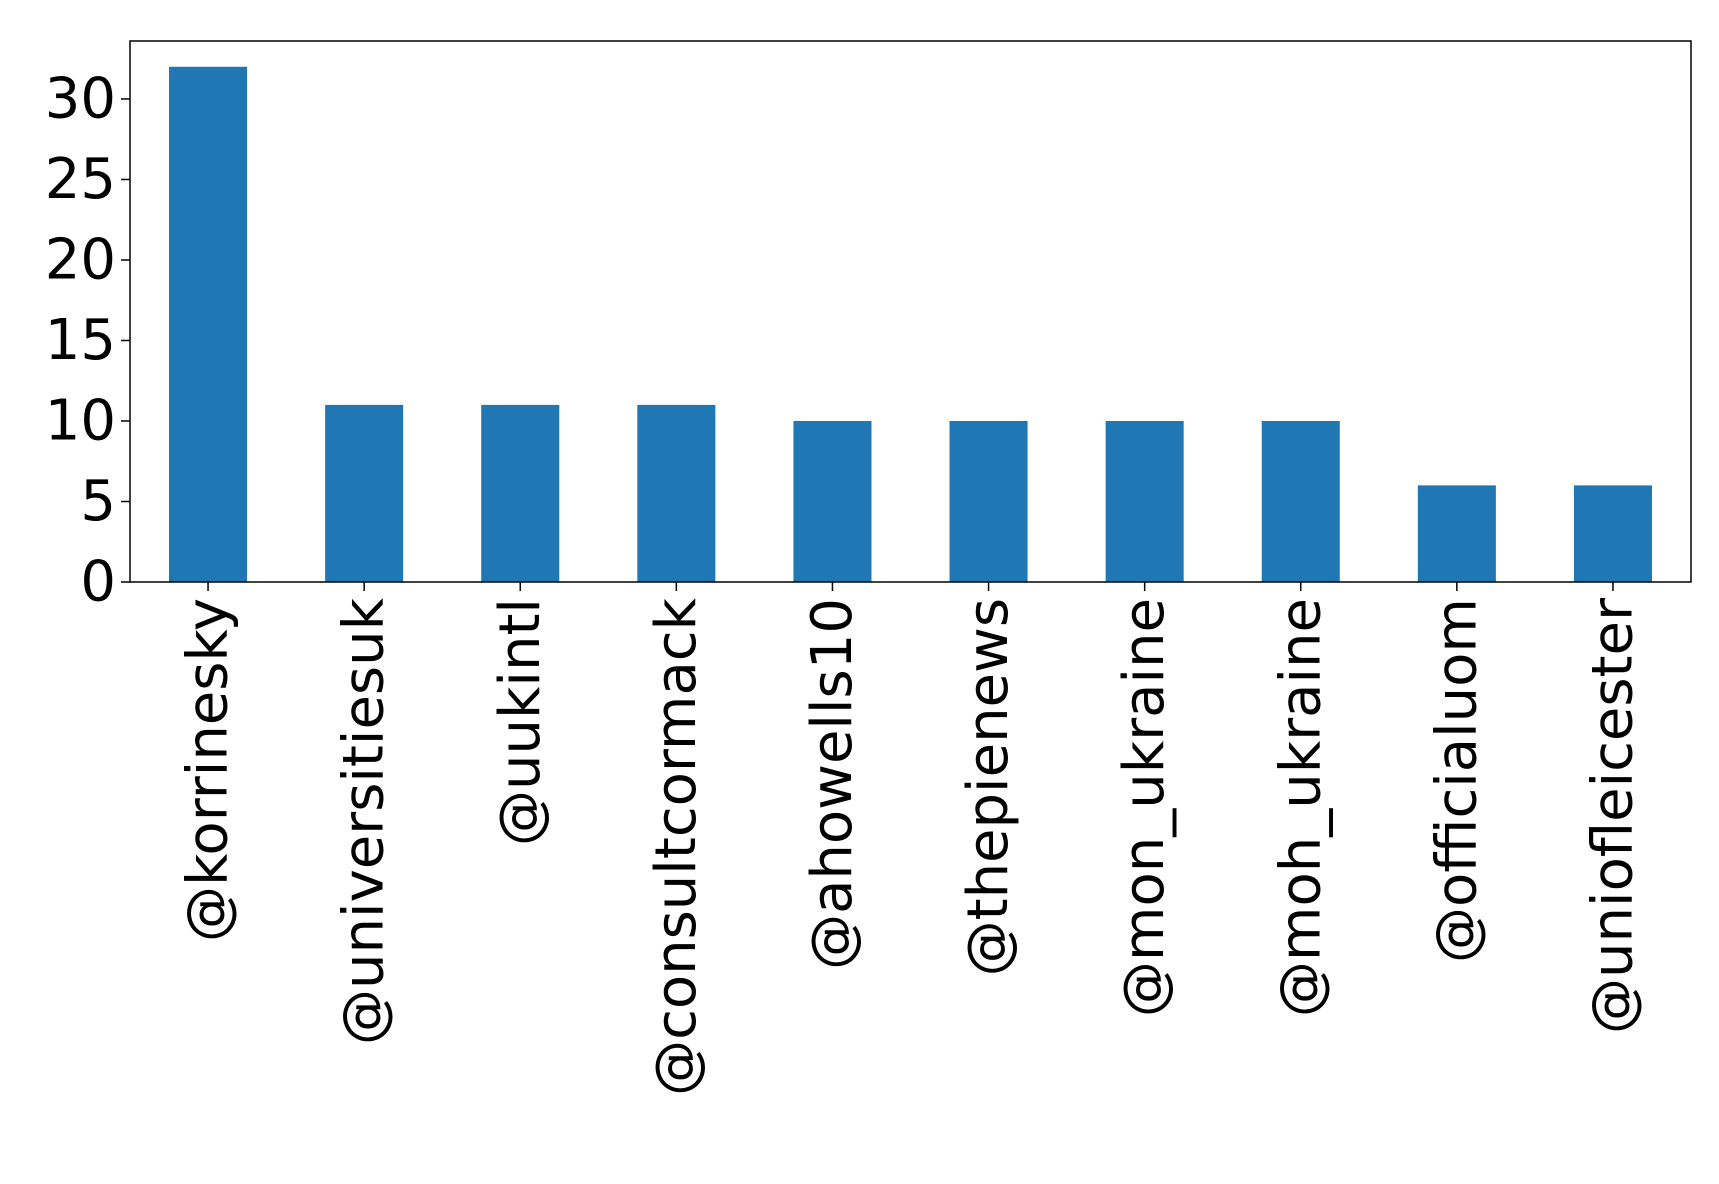 This screenshot has width=1719, height=1184. What do you see at coordinates (1144, 807) in the screenshot?
I see `x-tick-label: @mon_ukraine` at bounding box center [1144, 807].